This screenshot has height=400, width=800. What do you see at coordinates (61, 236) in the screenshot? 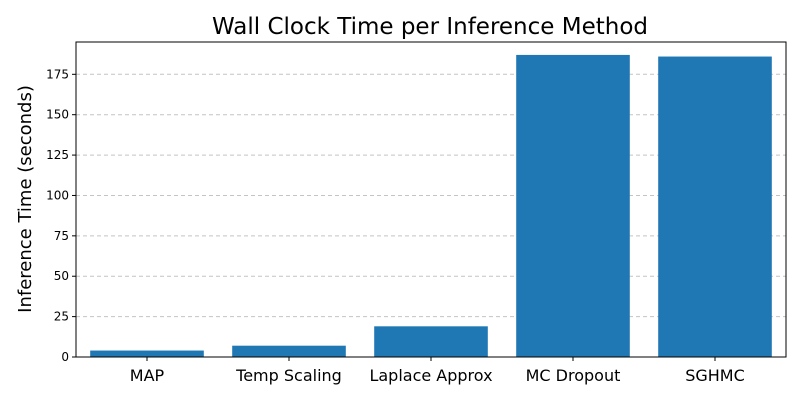
I see `y-tick-label: 75` at bounding box center [61, 236].